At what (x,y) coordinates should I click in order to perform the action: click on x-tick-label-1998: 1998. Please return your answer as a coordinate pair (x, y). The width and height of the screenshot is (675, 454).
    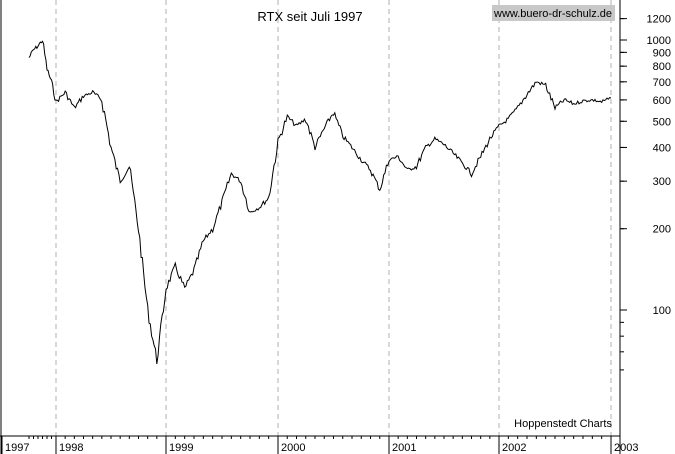
    Looking at the image, I should click on (71, 448).